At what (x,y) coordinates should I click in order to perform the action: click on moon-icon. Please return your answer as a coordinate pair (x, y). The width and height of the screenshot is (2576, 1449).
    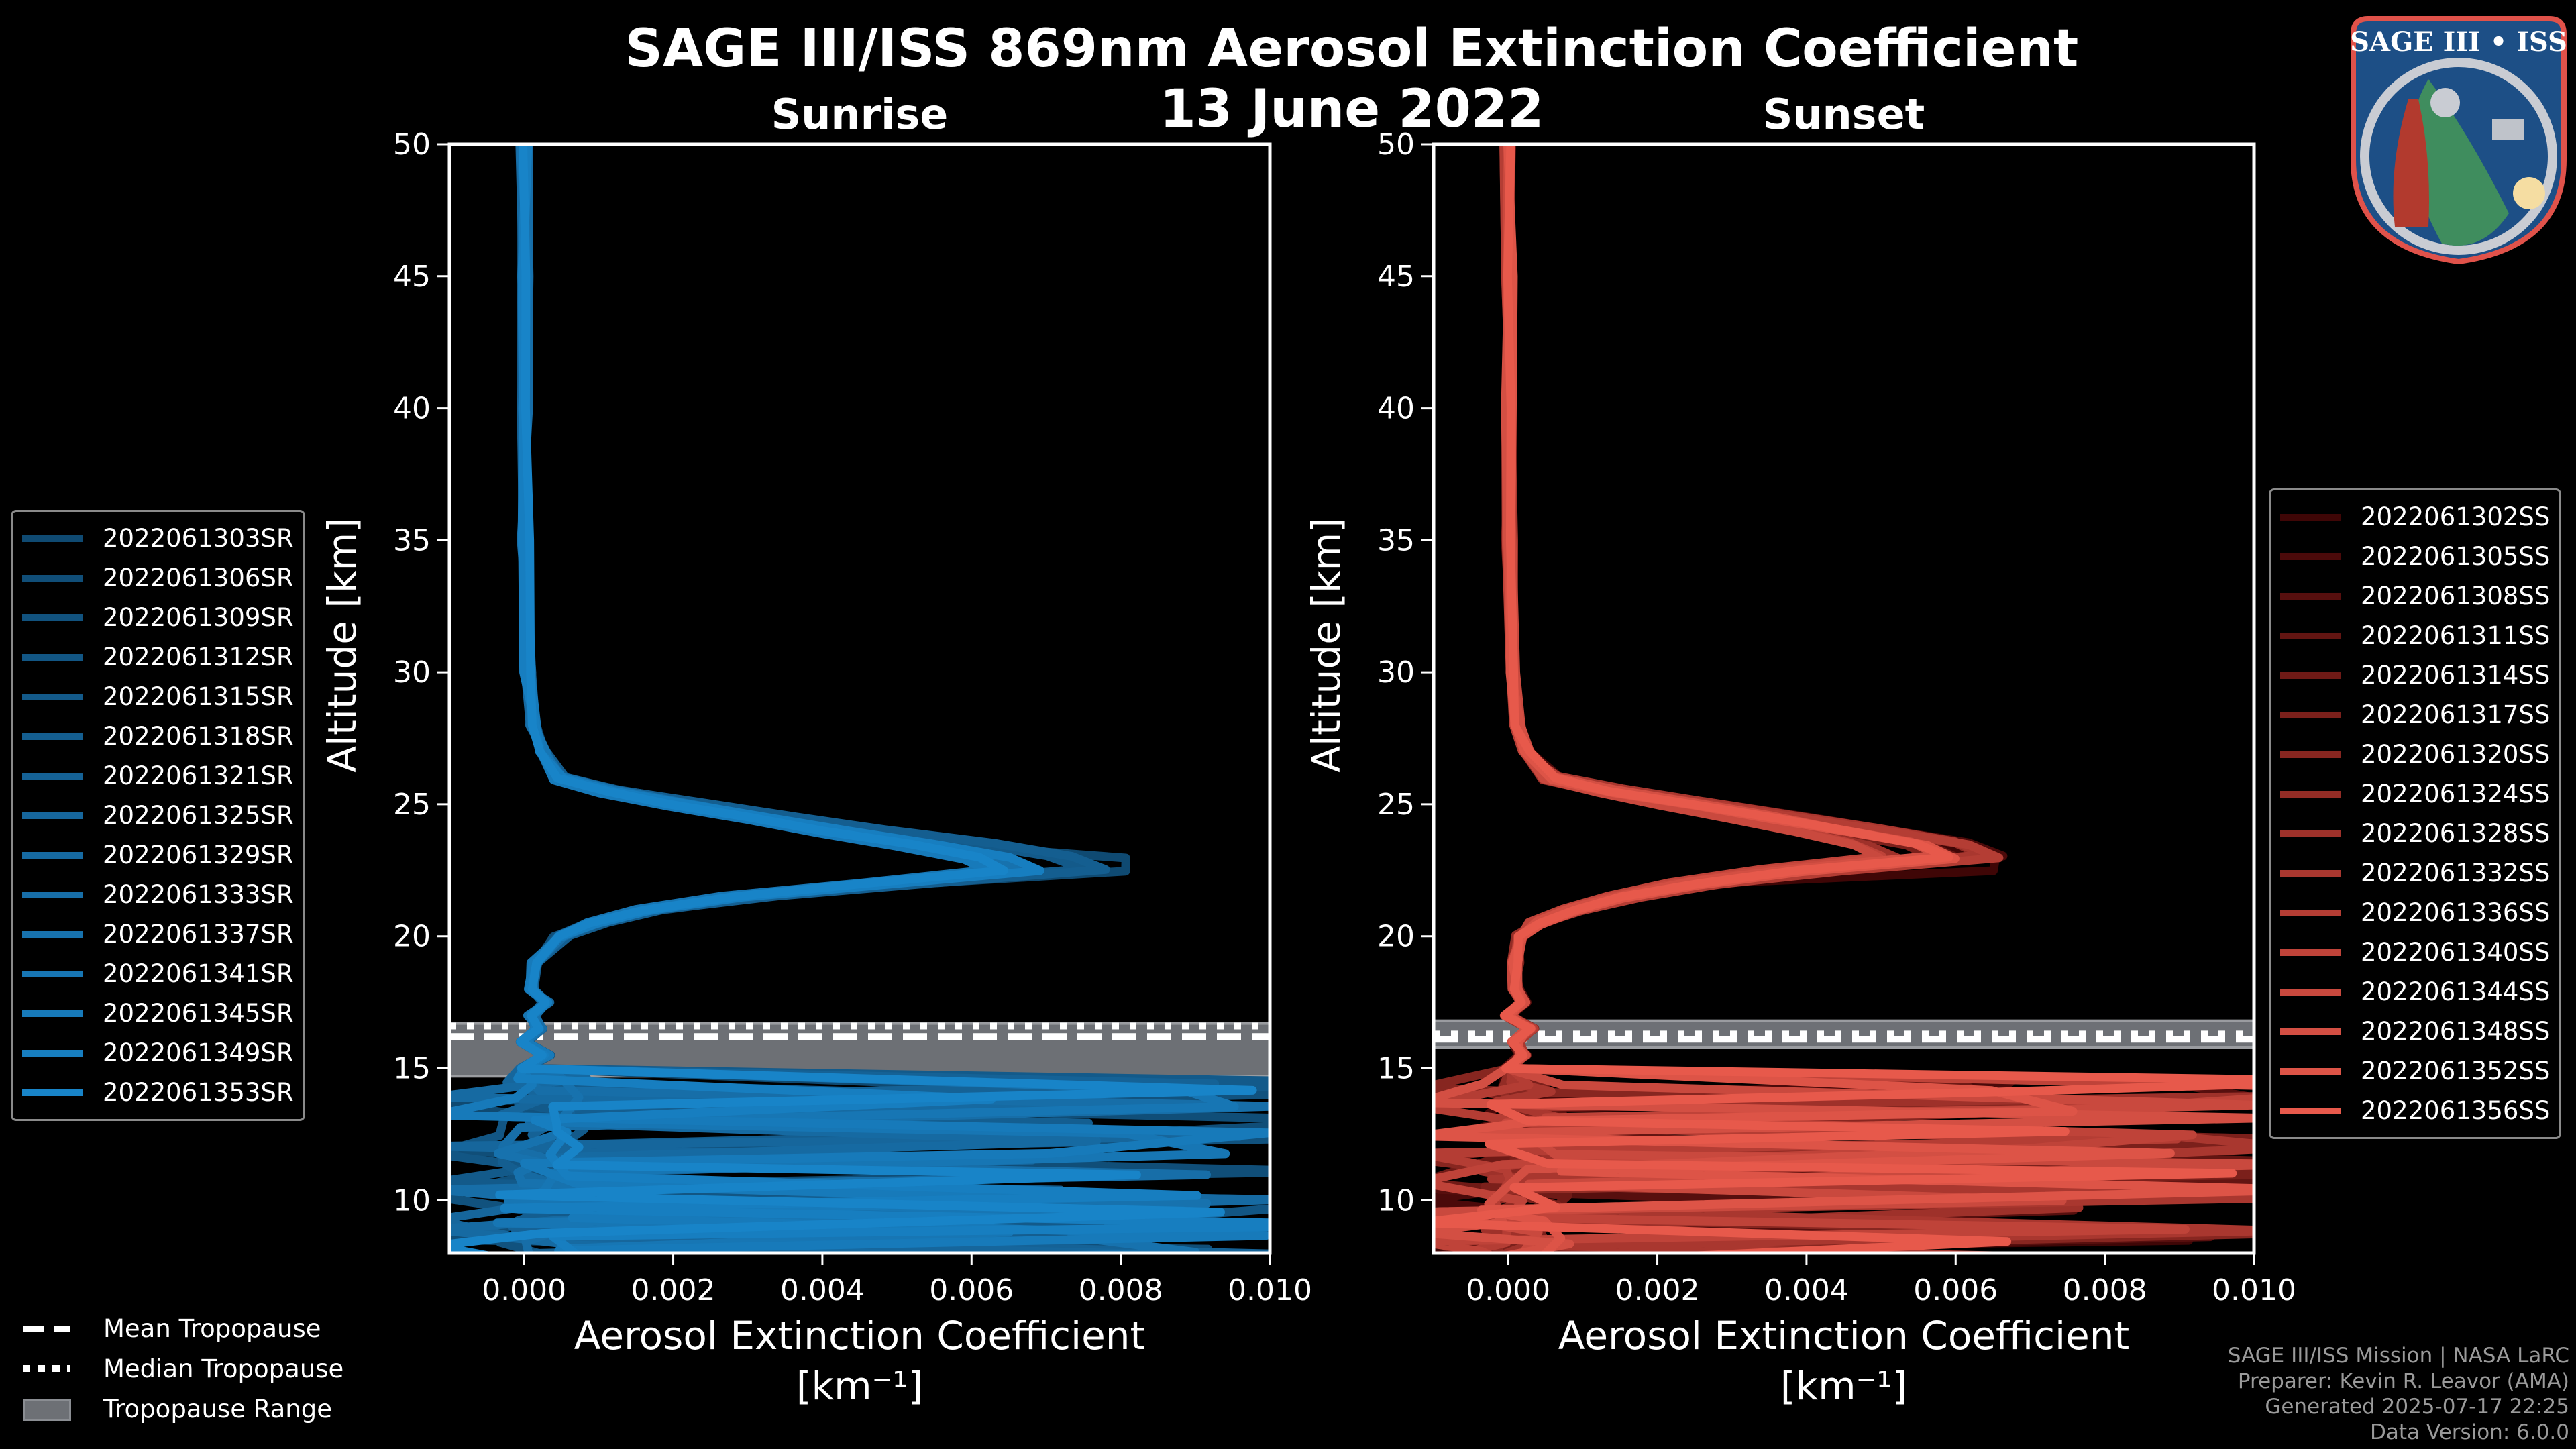
    Looking at the image, I should click on (2445, 102).